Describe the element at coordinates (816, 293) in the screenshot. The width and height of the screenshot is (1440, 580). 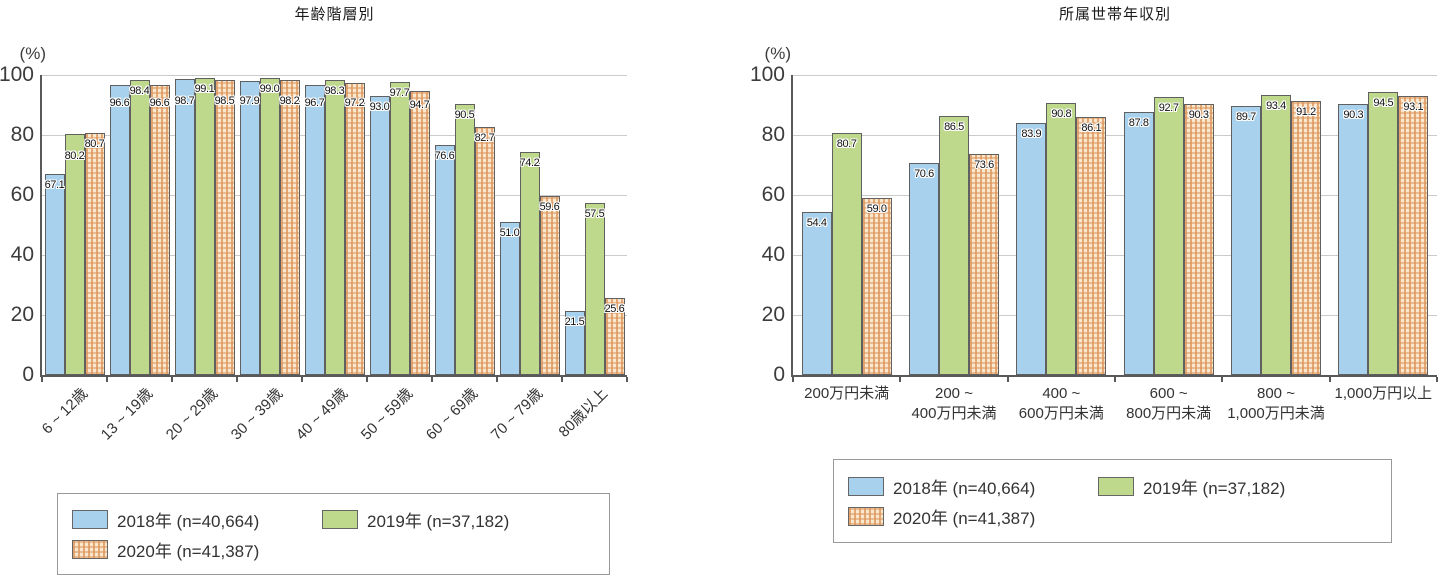
I see `bar-2018年-200万円未満` at that location.